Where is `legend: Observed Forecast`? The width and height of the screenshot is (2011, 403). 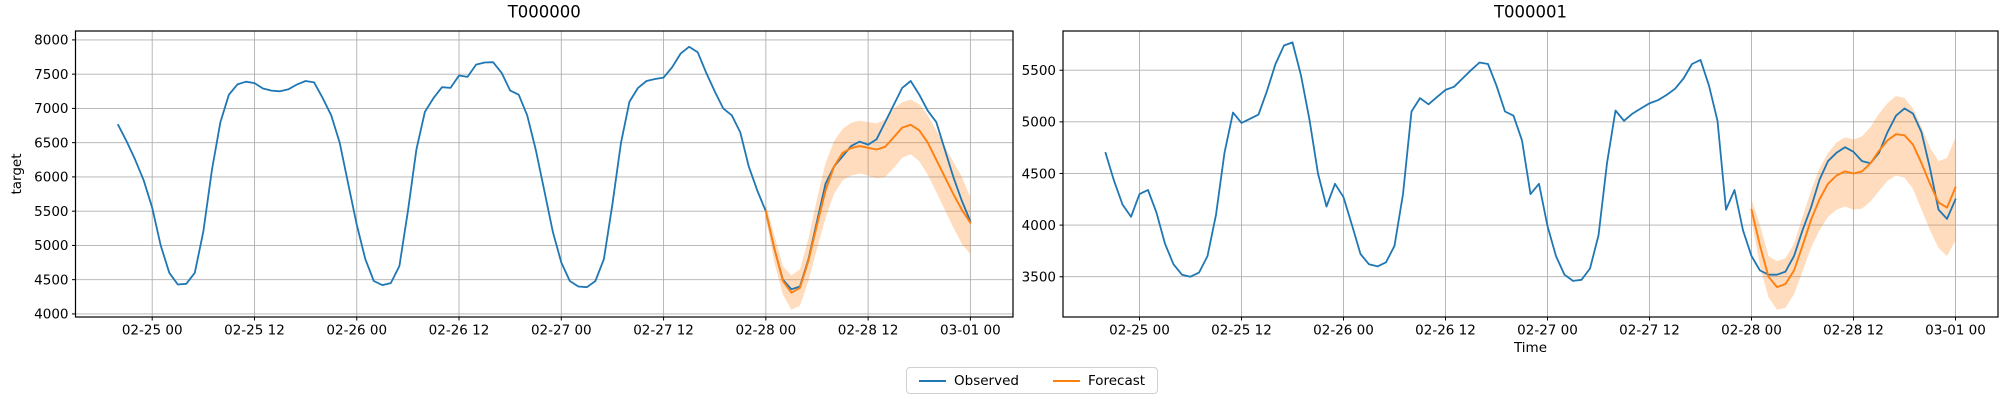
legend: Observed Forecast is located at coordinates (1032, 380).